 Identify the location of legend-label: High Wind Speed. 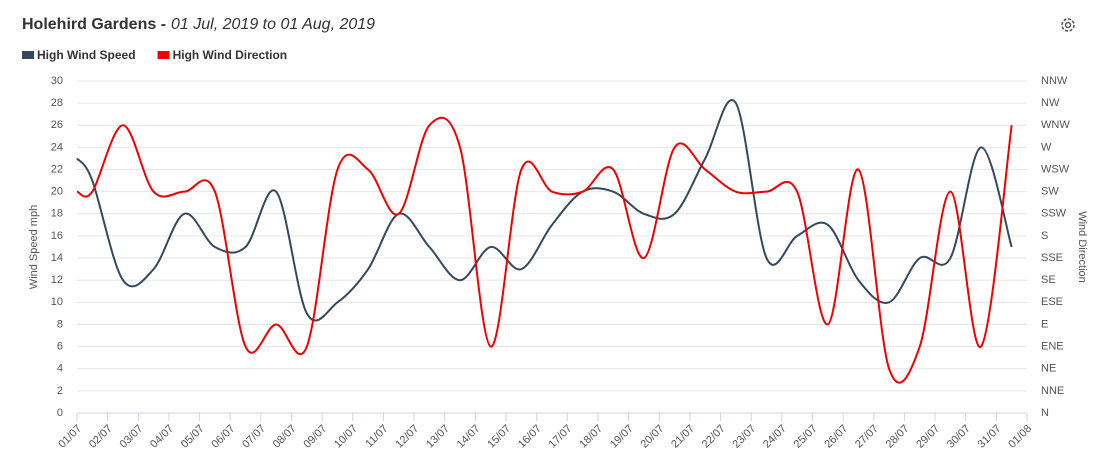
(86, 55).